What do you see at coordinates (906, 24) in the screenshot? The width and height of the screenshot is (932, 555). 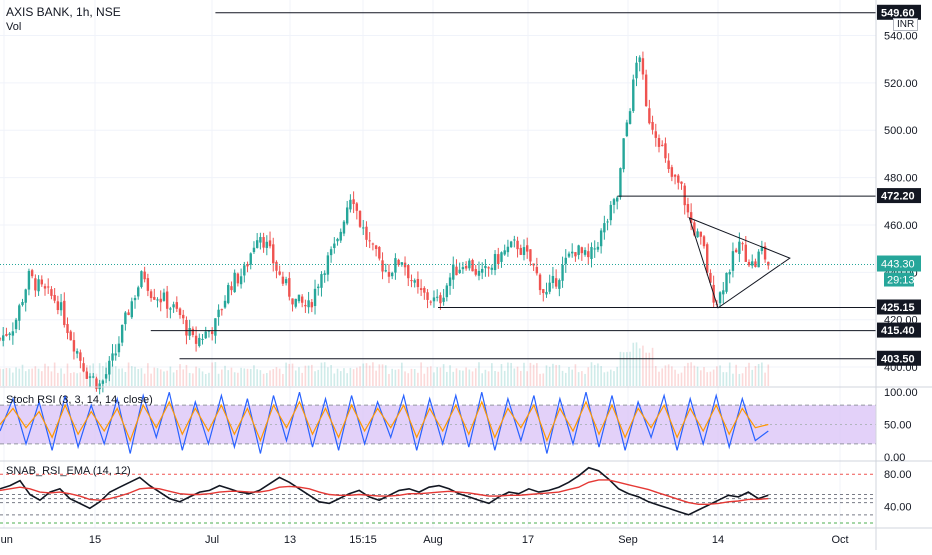 I see `currency-badge: INR` at bounding box center [906, 24].